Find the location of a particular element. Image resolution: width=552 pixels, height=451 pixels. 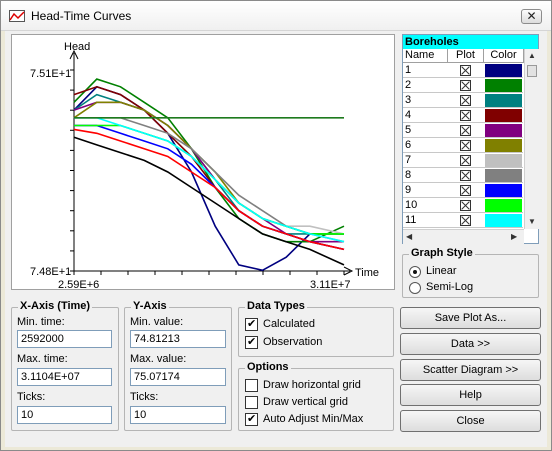

window-title: Head-Time Curves is located at coordinates (81, 16).